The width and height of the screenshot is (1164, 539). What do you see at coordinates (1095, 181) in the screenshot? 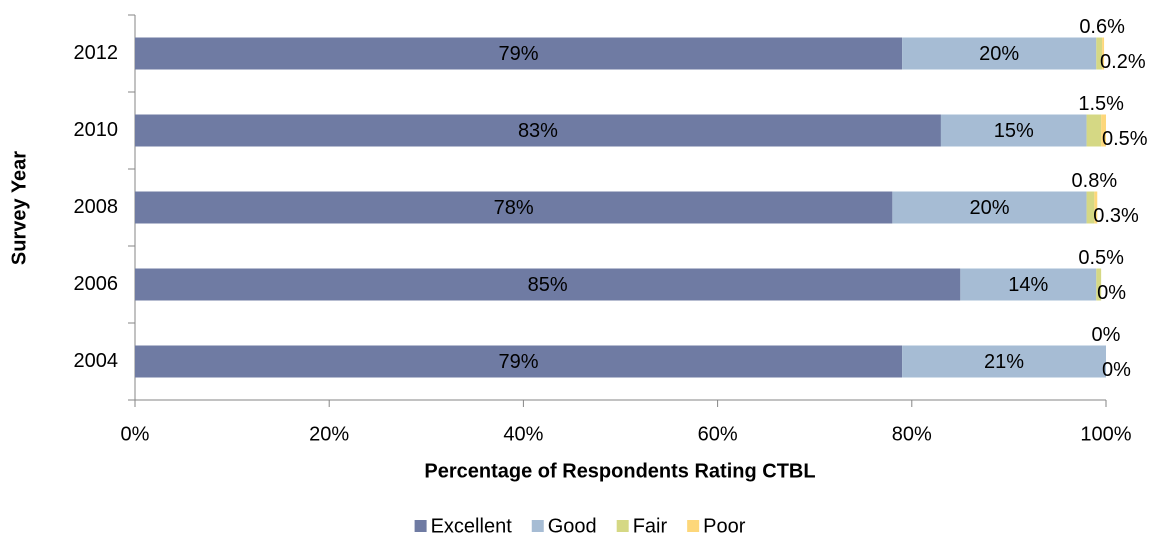
I see `data-label: 0.8%` at bounding box center [1095, 181].